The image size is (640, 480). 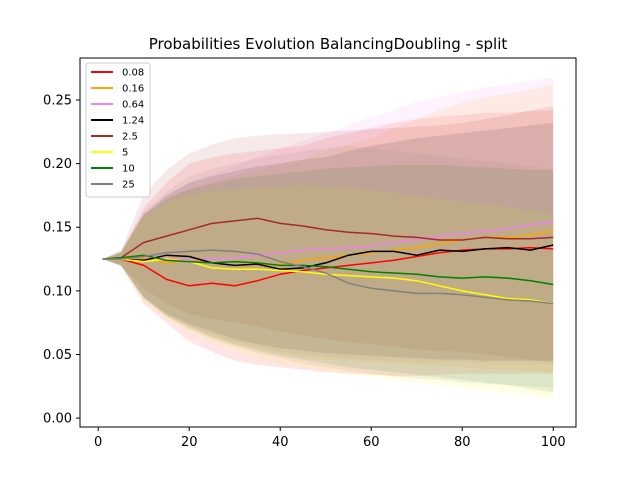 I want to click on legend-label-1.24: 1.24, so click(x=133, y=121).